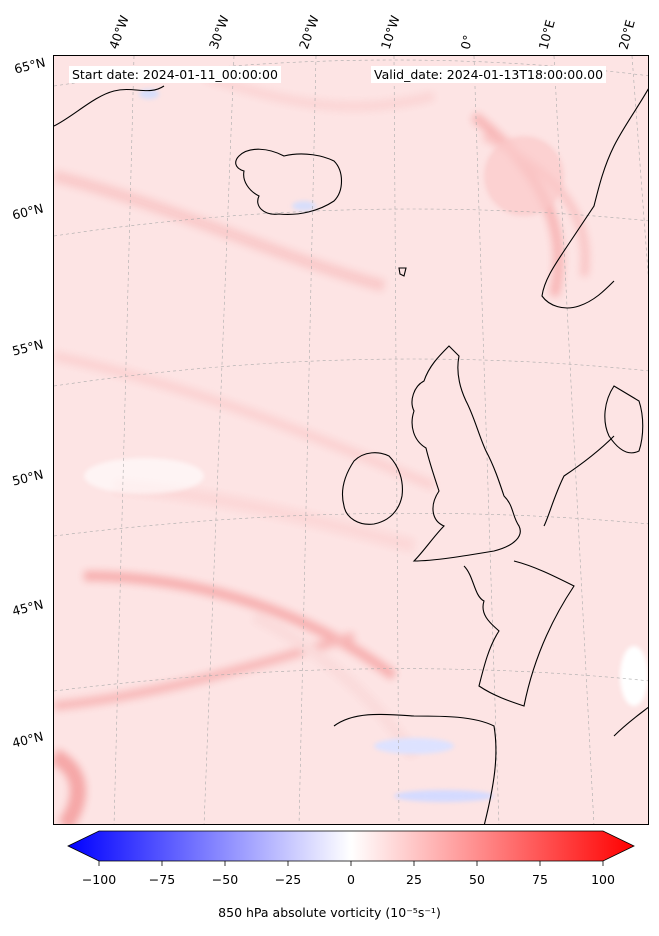 The image size is (659, 936). What do you see at coordinates (351, 879) in the screenshot?
I see `cb-tick-0: 0` at bounding box center [351, 879].